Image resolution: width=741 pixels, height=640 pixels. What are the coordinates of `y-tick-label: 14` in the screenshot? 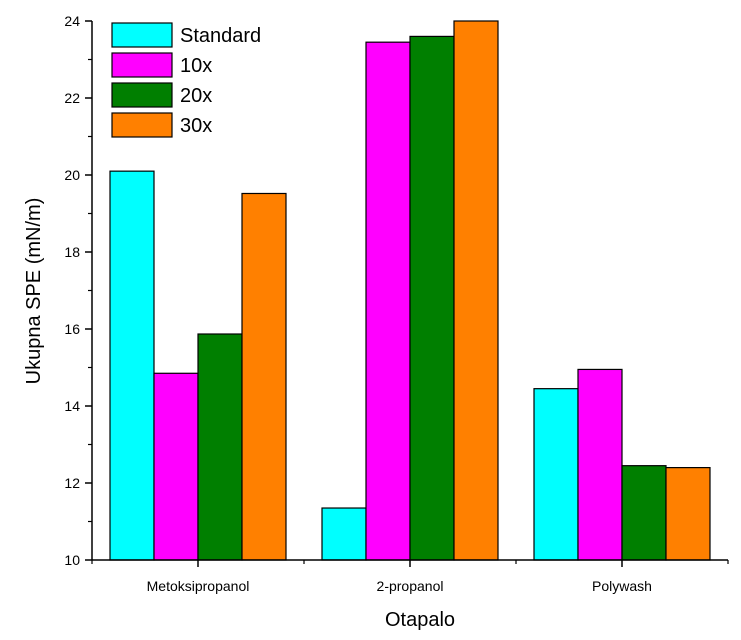 It's located at (72, 406).